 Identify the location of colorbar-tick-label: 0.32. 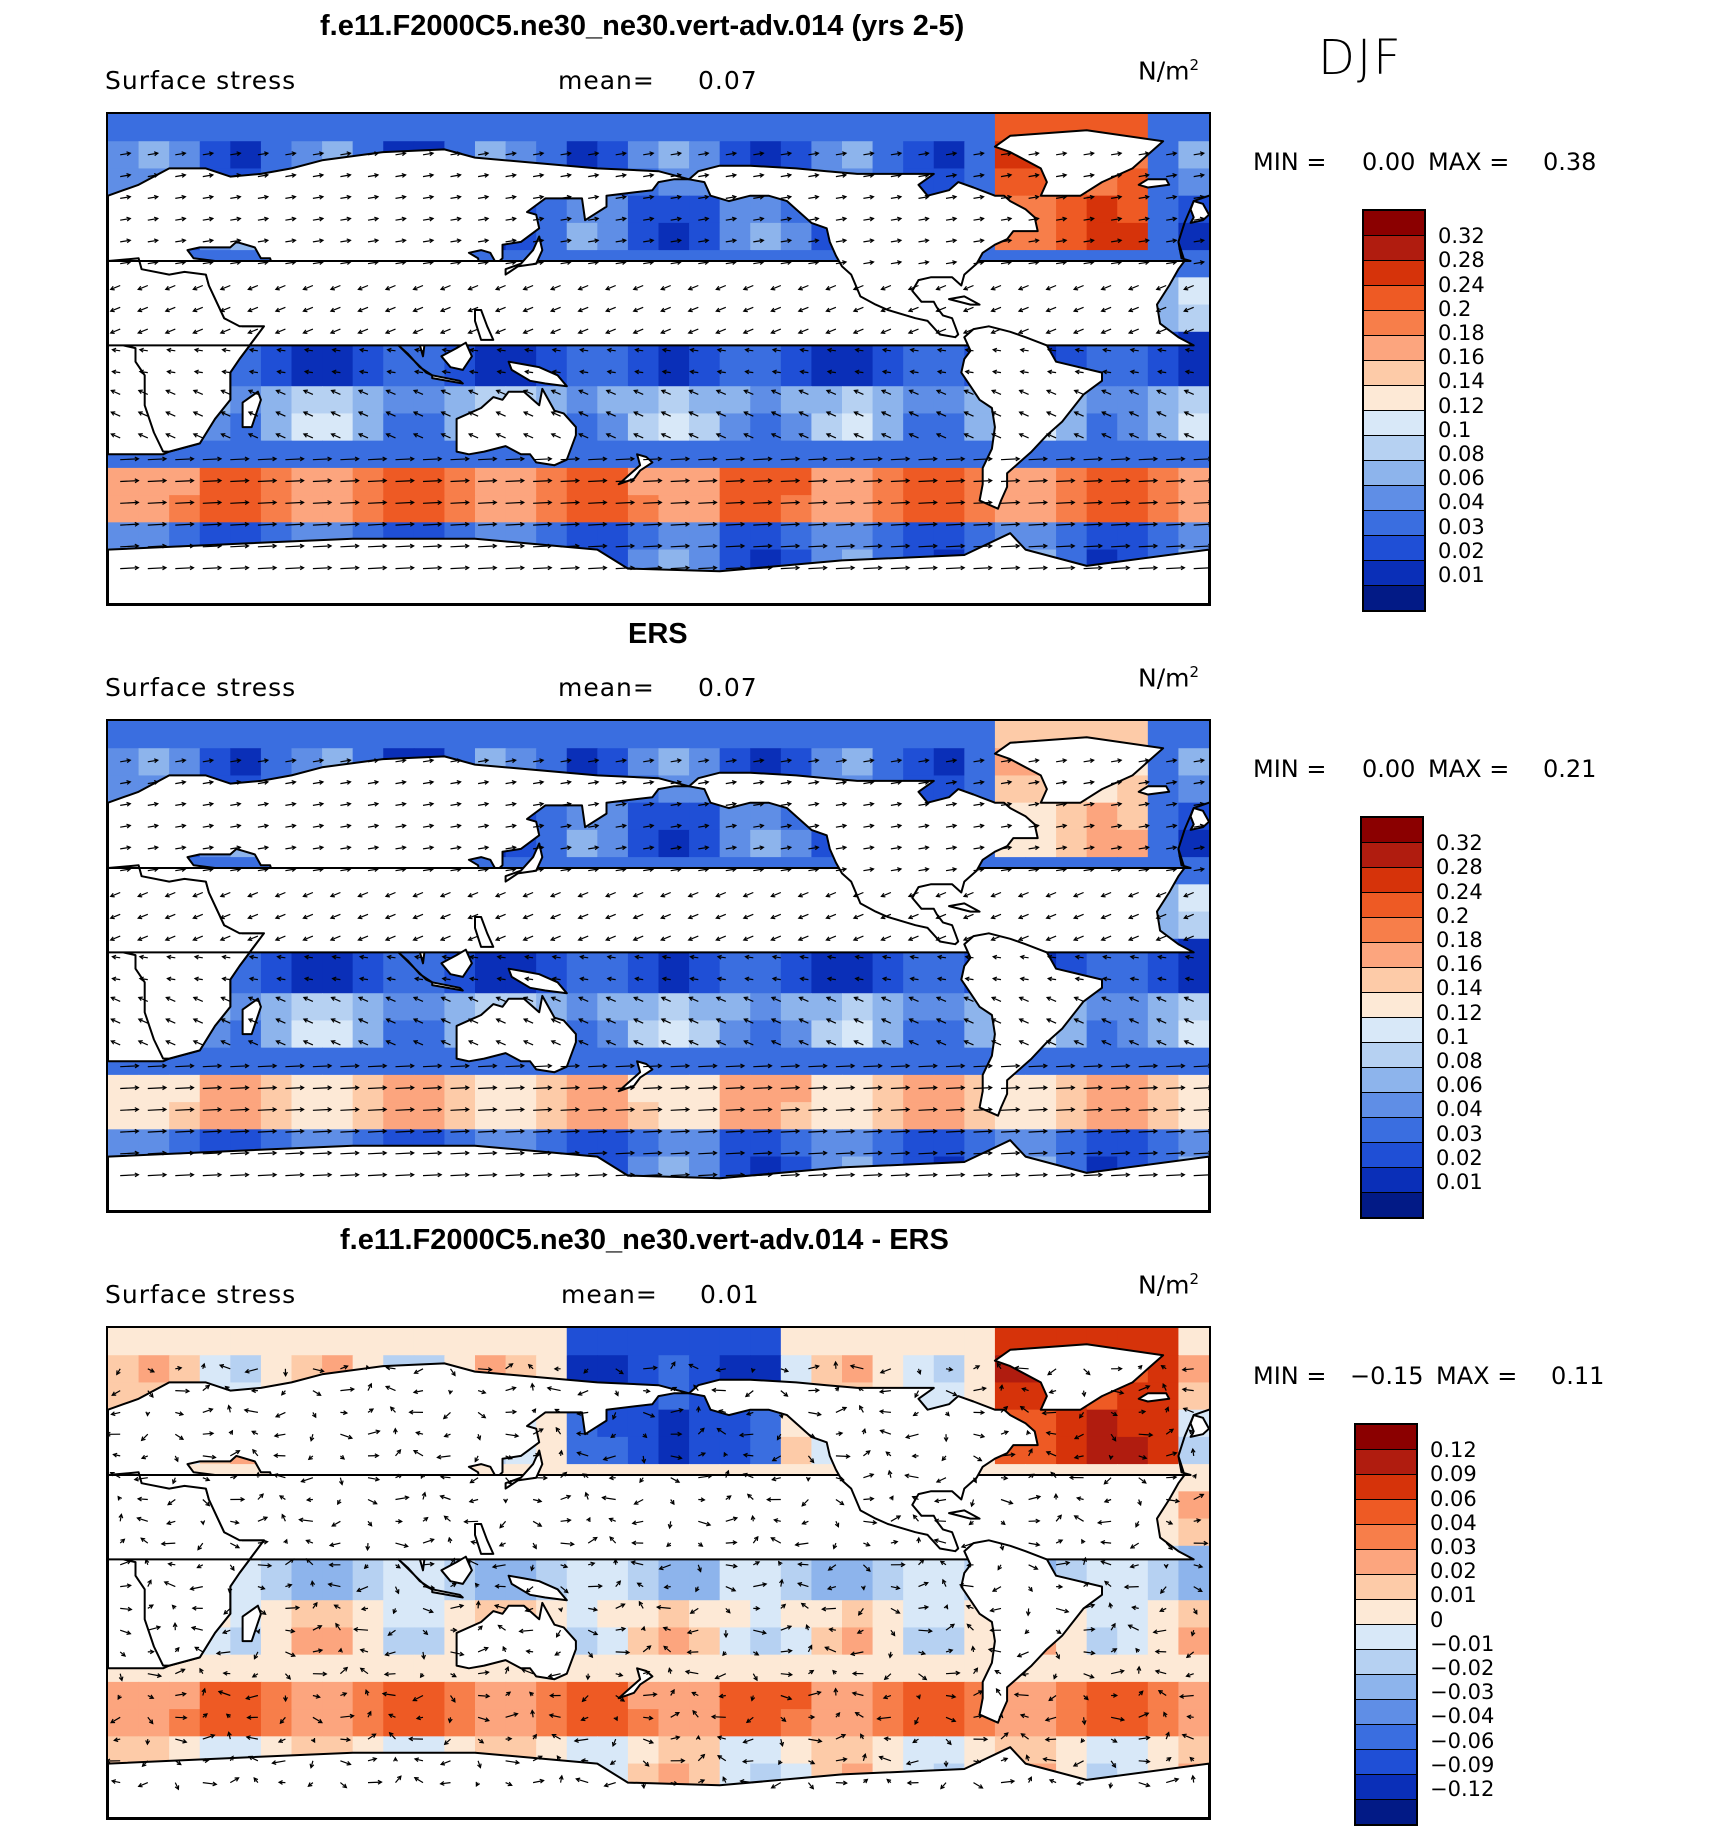
(1461, 236).